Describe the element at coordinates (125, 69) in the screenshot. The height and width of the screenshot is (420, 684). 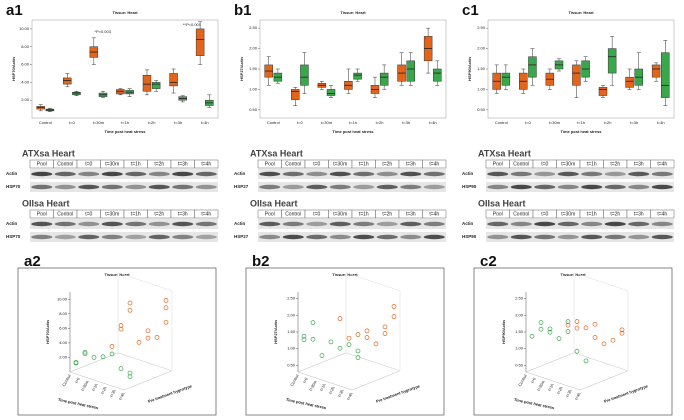
I see `plot-frame` at that location.